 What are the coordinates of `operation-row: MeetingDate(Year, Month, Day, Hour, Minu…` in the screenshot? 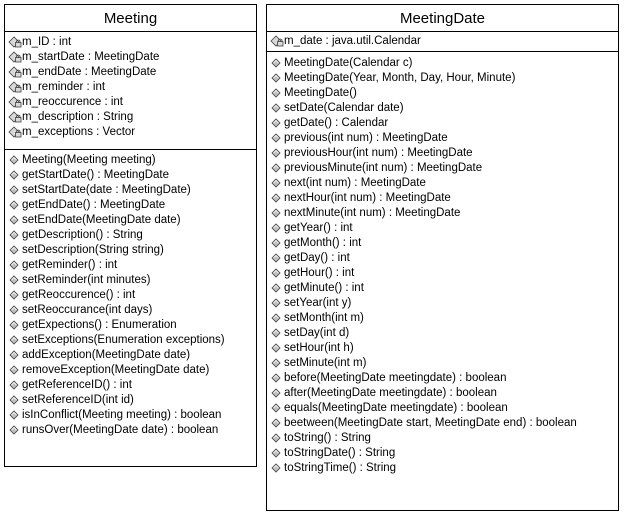 It's located at (442, 77).